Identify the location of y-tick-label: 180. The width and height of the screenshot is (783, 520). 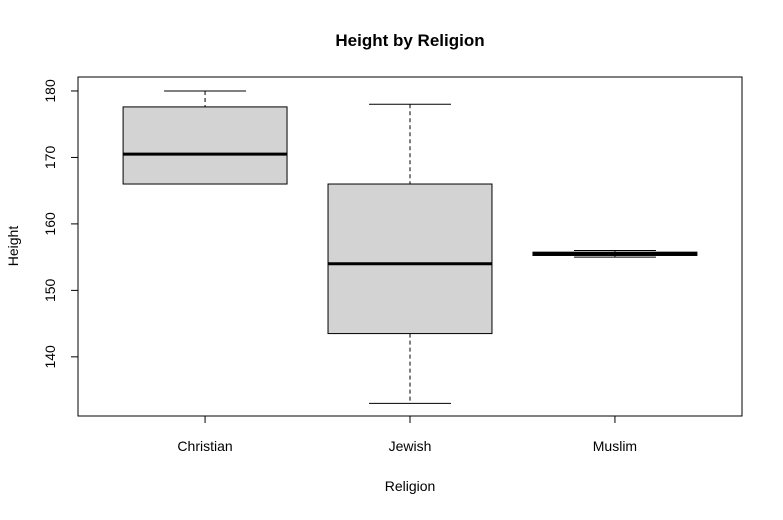
(50, 91).